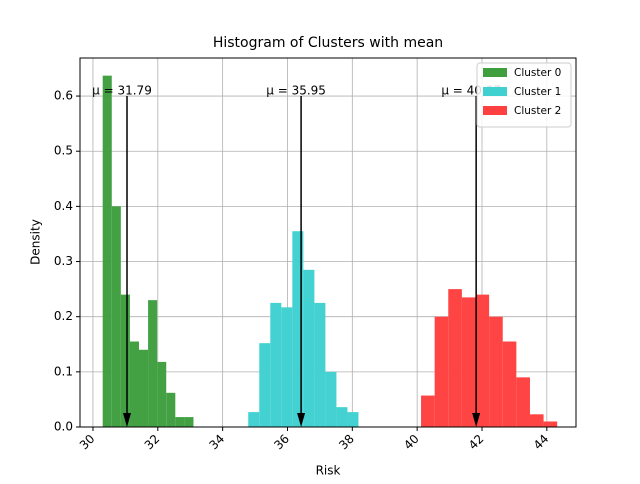  What do you see at coordinates (63, 206) in the screenshot?
I see `y-tick-label: 0.4` at bounding box center [63, 206].